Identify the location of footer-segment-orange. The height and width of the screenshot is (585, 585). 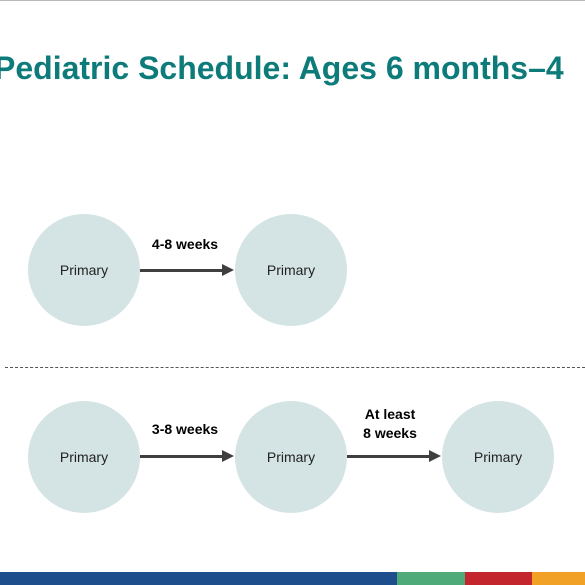
(558, 578).